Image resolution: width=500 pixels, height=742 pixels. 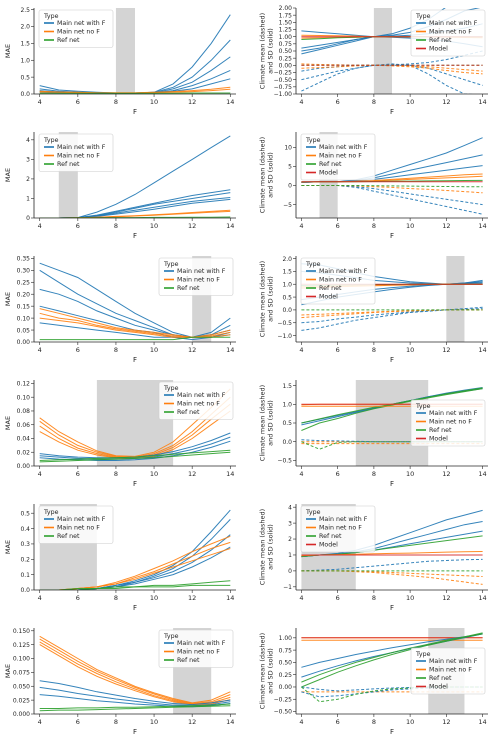 I want to click on y-tick-label: 0.06, so click(x=24, y=425).